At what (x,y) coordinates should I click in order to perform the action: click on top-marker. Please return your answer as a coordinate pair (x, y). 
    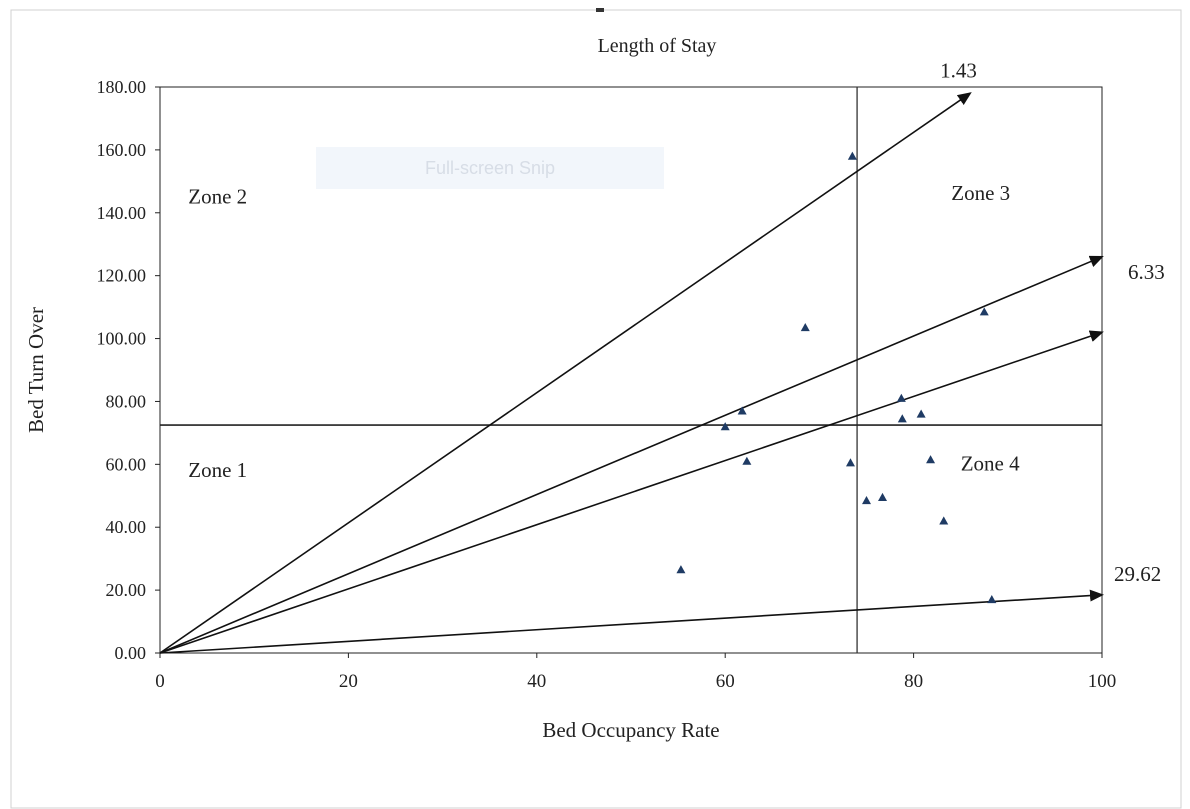
    Looking at the image, I should click on (600, 10).